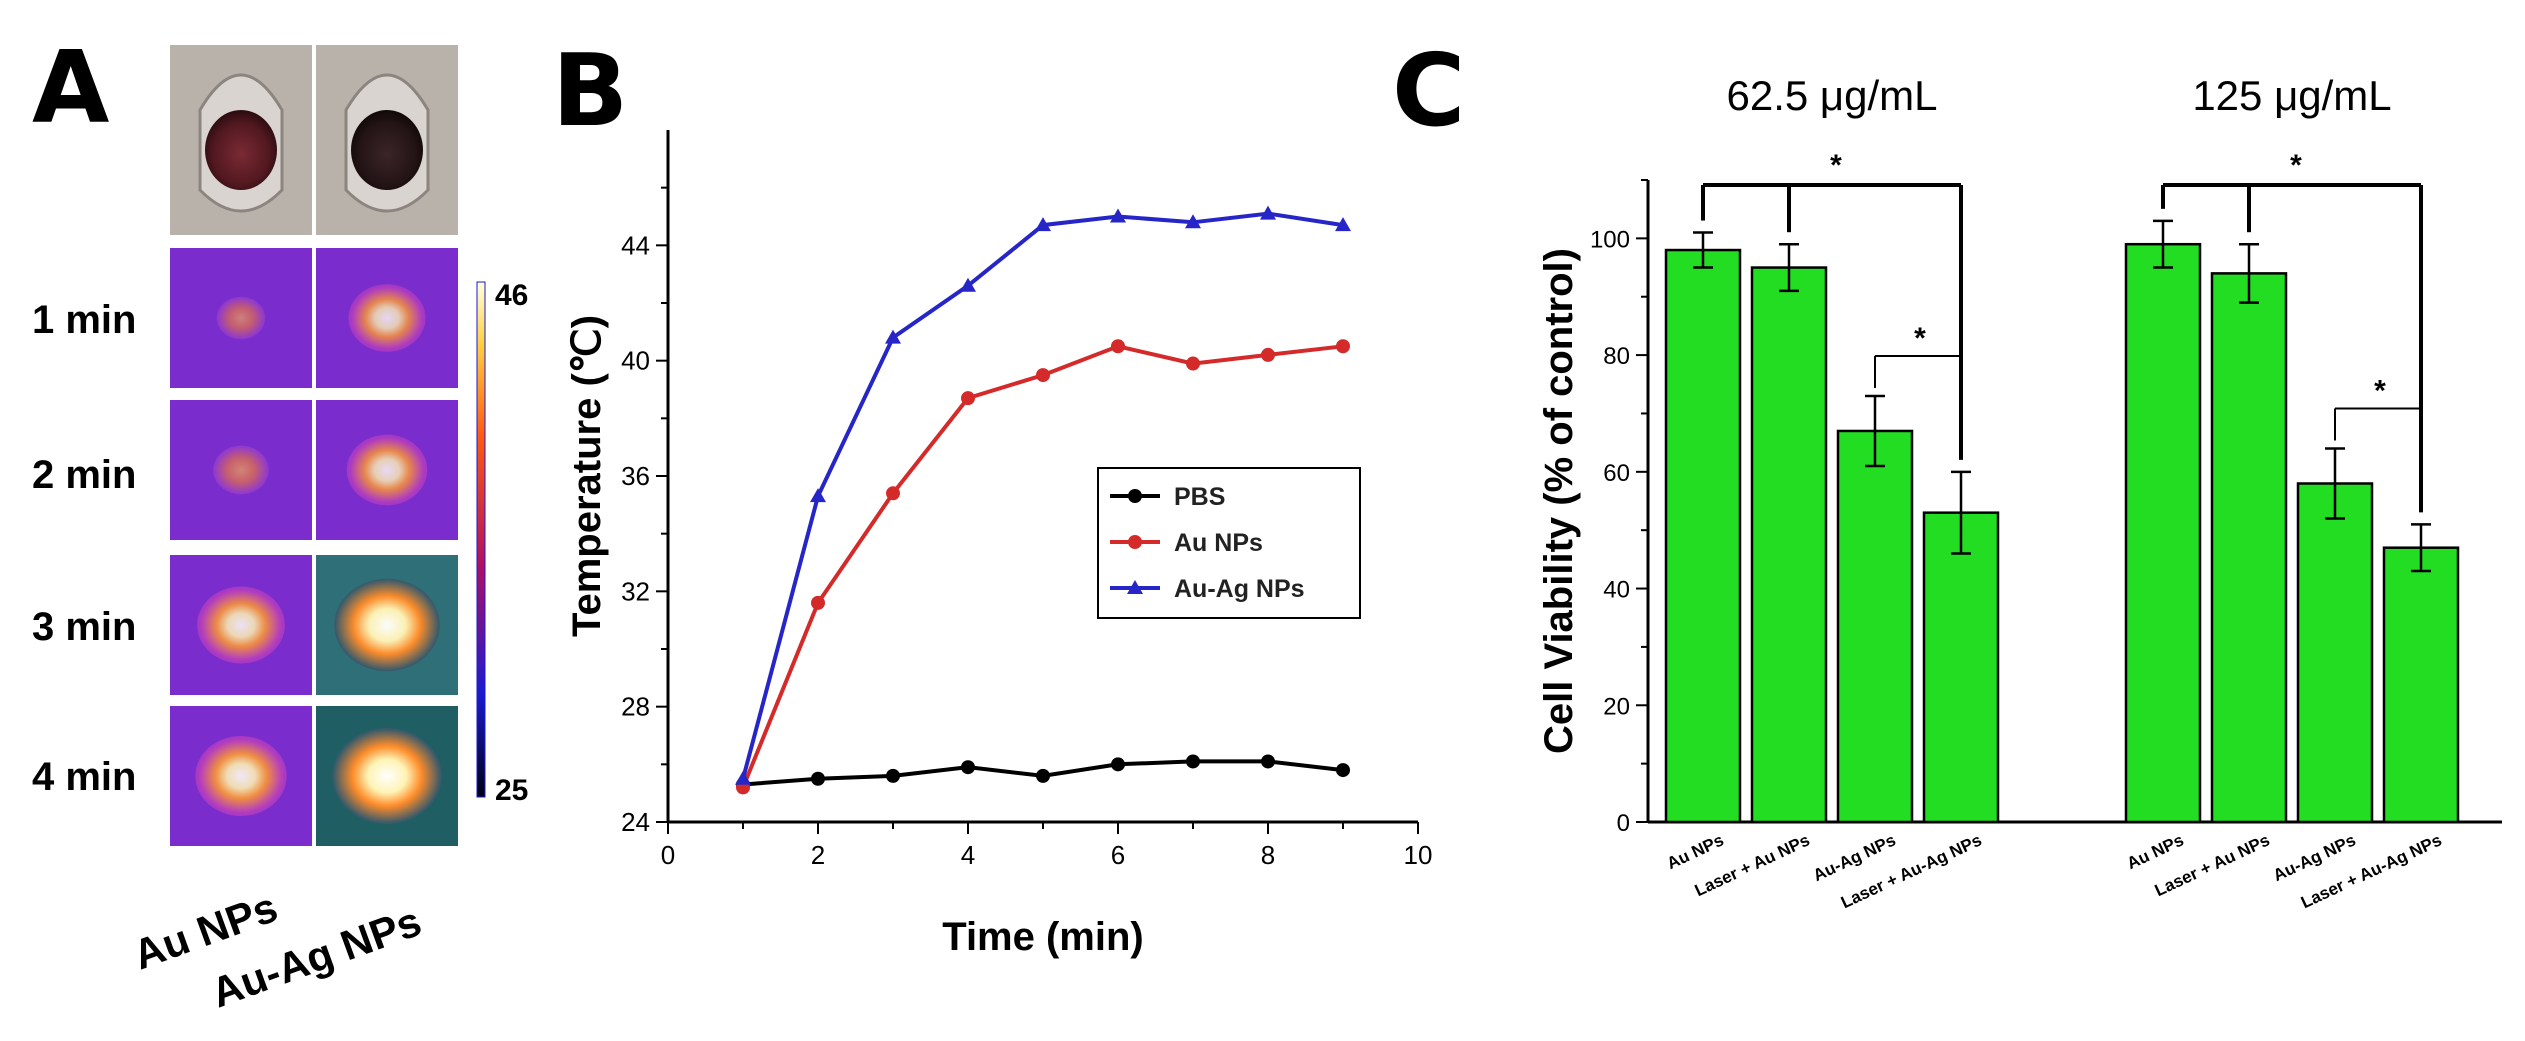 The width and height of the screenshot is (2525, 1041). I want to click on y-axis-label: Temperature (℃), so click(587, 476).